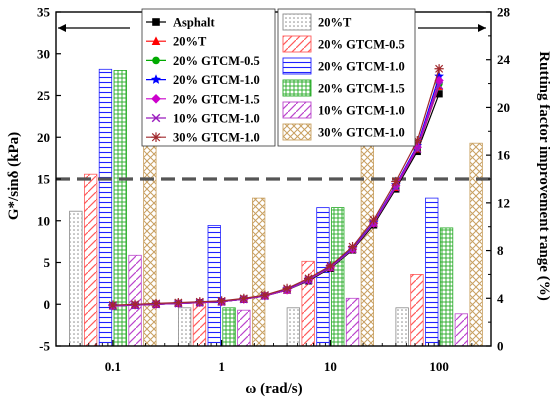 This screenshot has height=403, width=550. I want to click on right-arrow-head, so click(482, 28).